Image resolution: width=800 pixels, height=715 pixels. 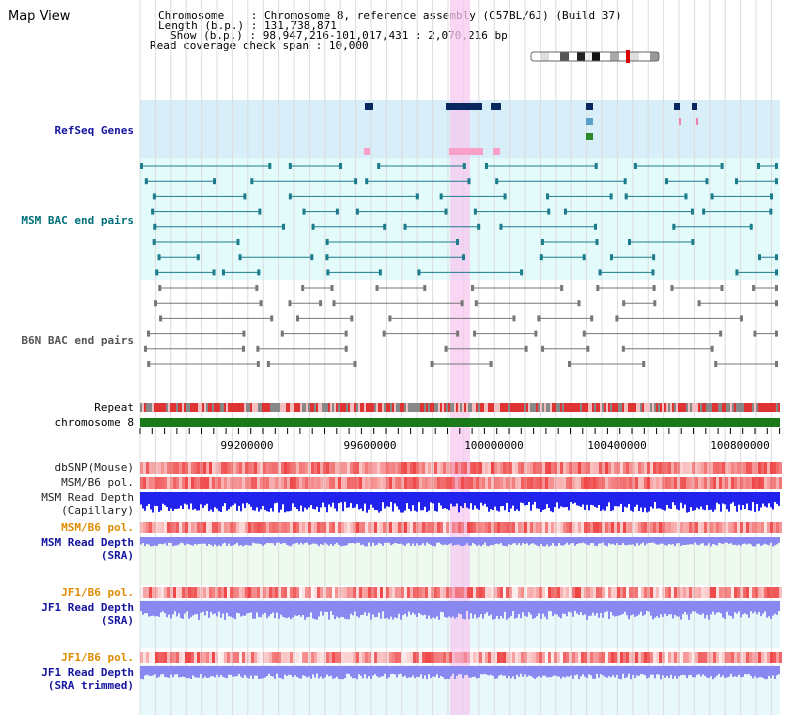 I want to click on ideogram-position-marker, so click(x=628, y=56).